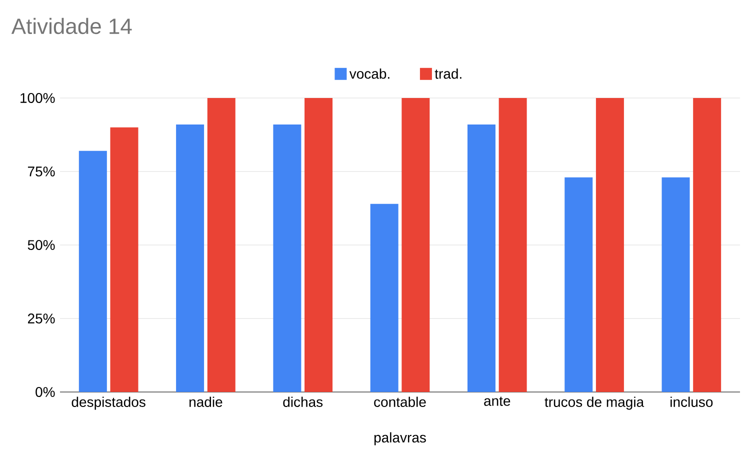 This screenshot has width=748, height=454. I want to click on x-tick-label: trucos de magia, so click(594, 403).